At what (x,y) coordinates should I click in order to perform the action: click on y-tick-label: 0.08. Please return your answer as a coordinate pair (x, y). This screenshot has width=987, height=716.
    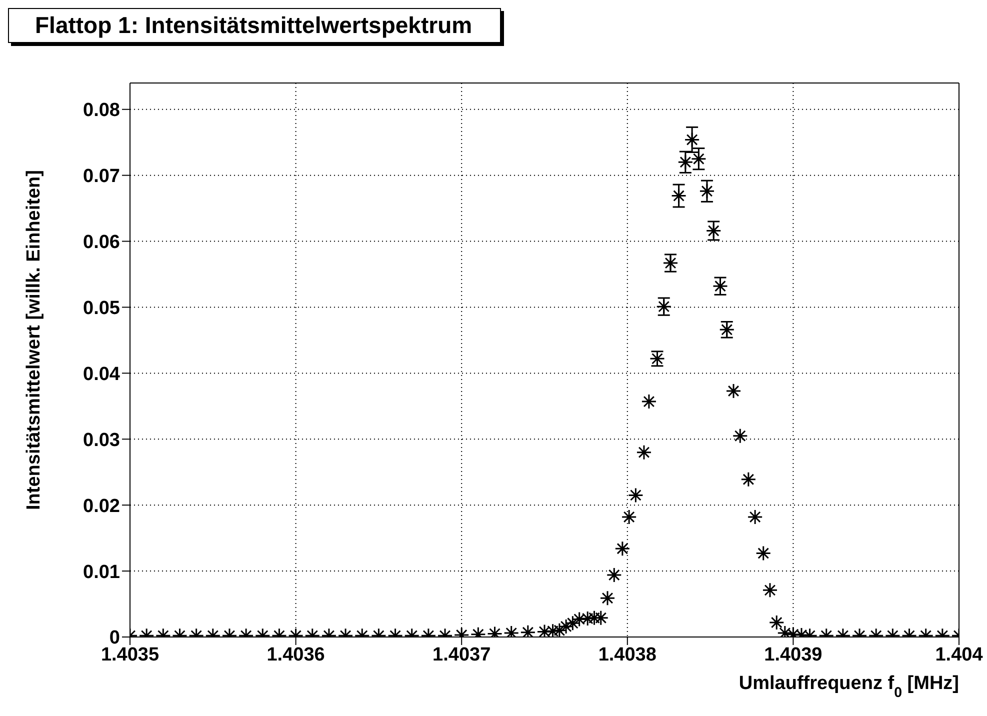
    Looking at the image, I should click on (101, 111).